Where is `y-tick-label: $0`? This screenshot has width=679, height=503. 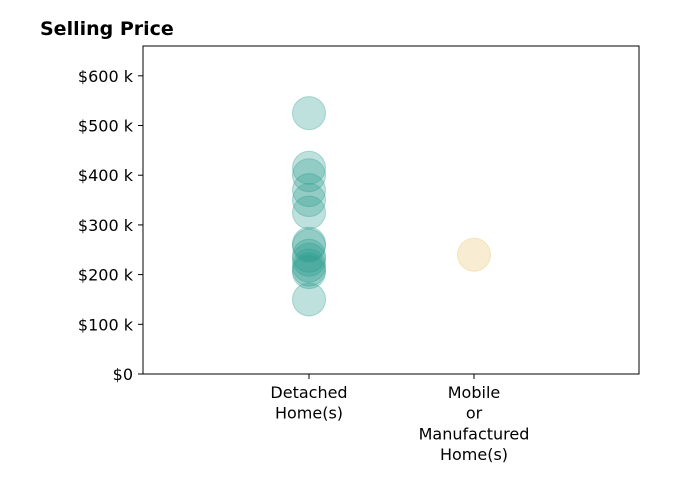
y-tick-label: $0 is located at coordinates (123, 374).